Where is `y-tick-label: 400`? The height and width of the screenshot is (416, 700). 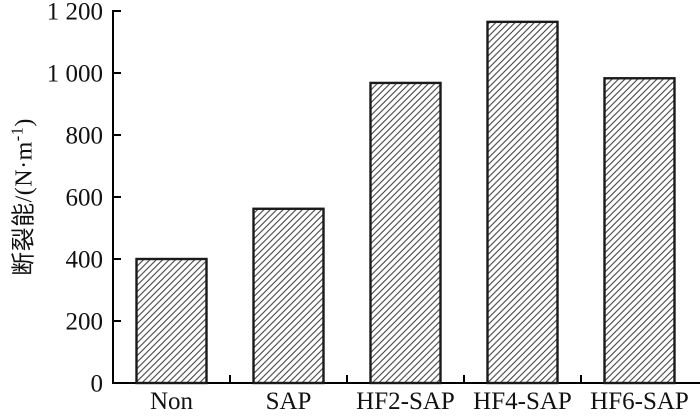
y-tick-label: 400 is located at coordinates (85, 260).